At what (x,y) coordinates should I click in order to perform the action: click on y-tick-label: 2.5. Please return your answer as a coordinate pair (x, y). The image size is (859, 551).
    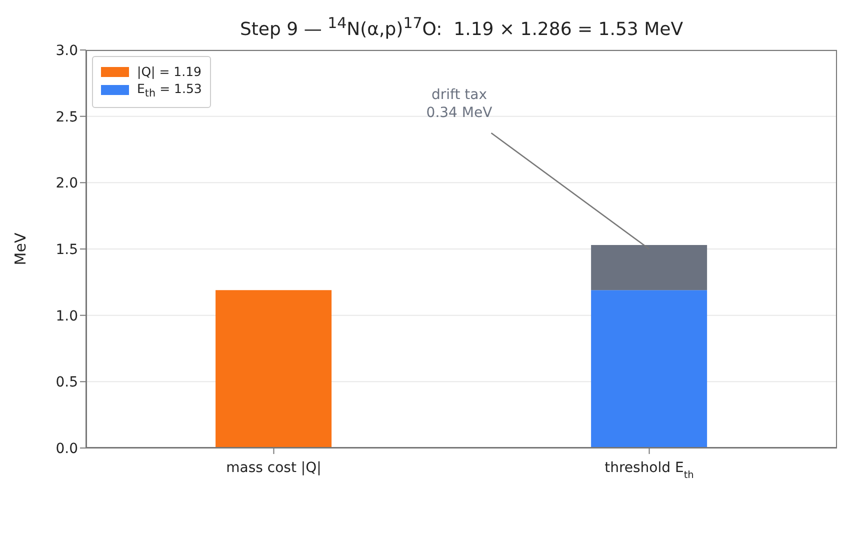
    Looking at the image, I should click on (67, 117).